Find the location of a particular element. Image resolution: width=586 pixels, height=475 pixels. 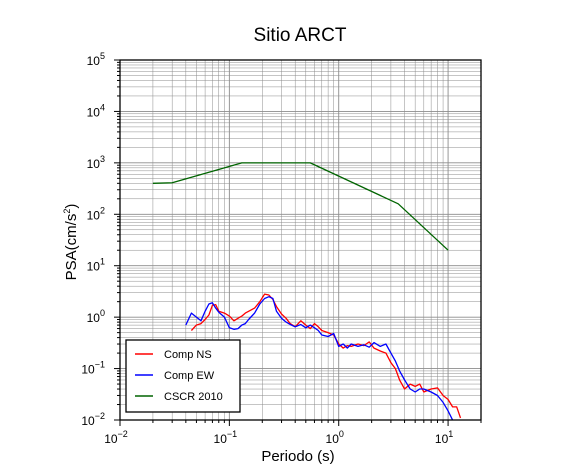

x-tick-label: 10¹ is located at coordinates (444, 437).